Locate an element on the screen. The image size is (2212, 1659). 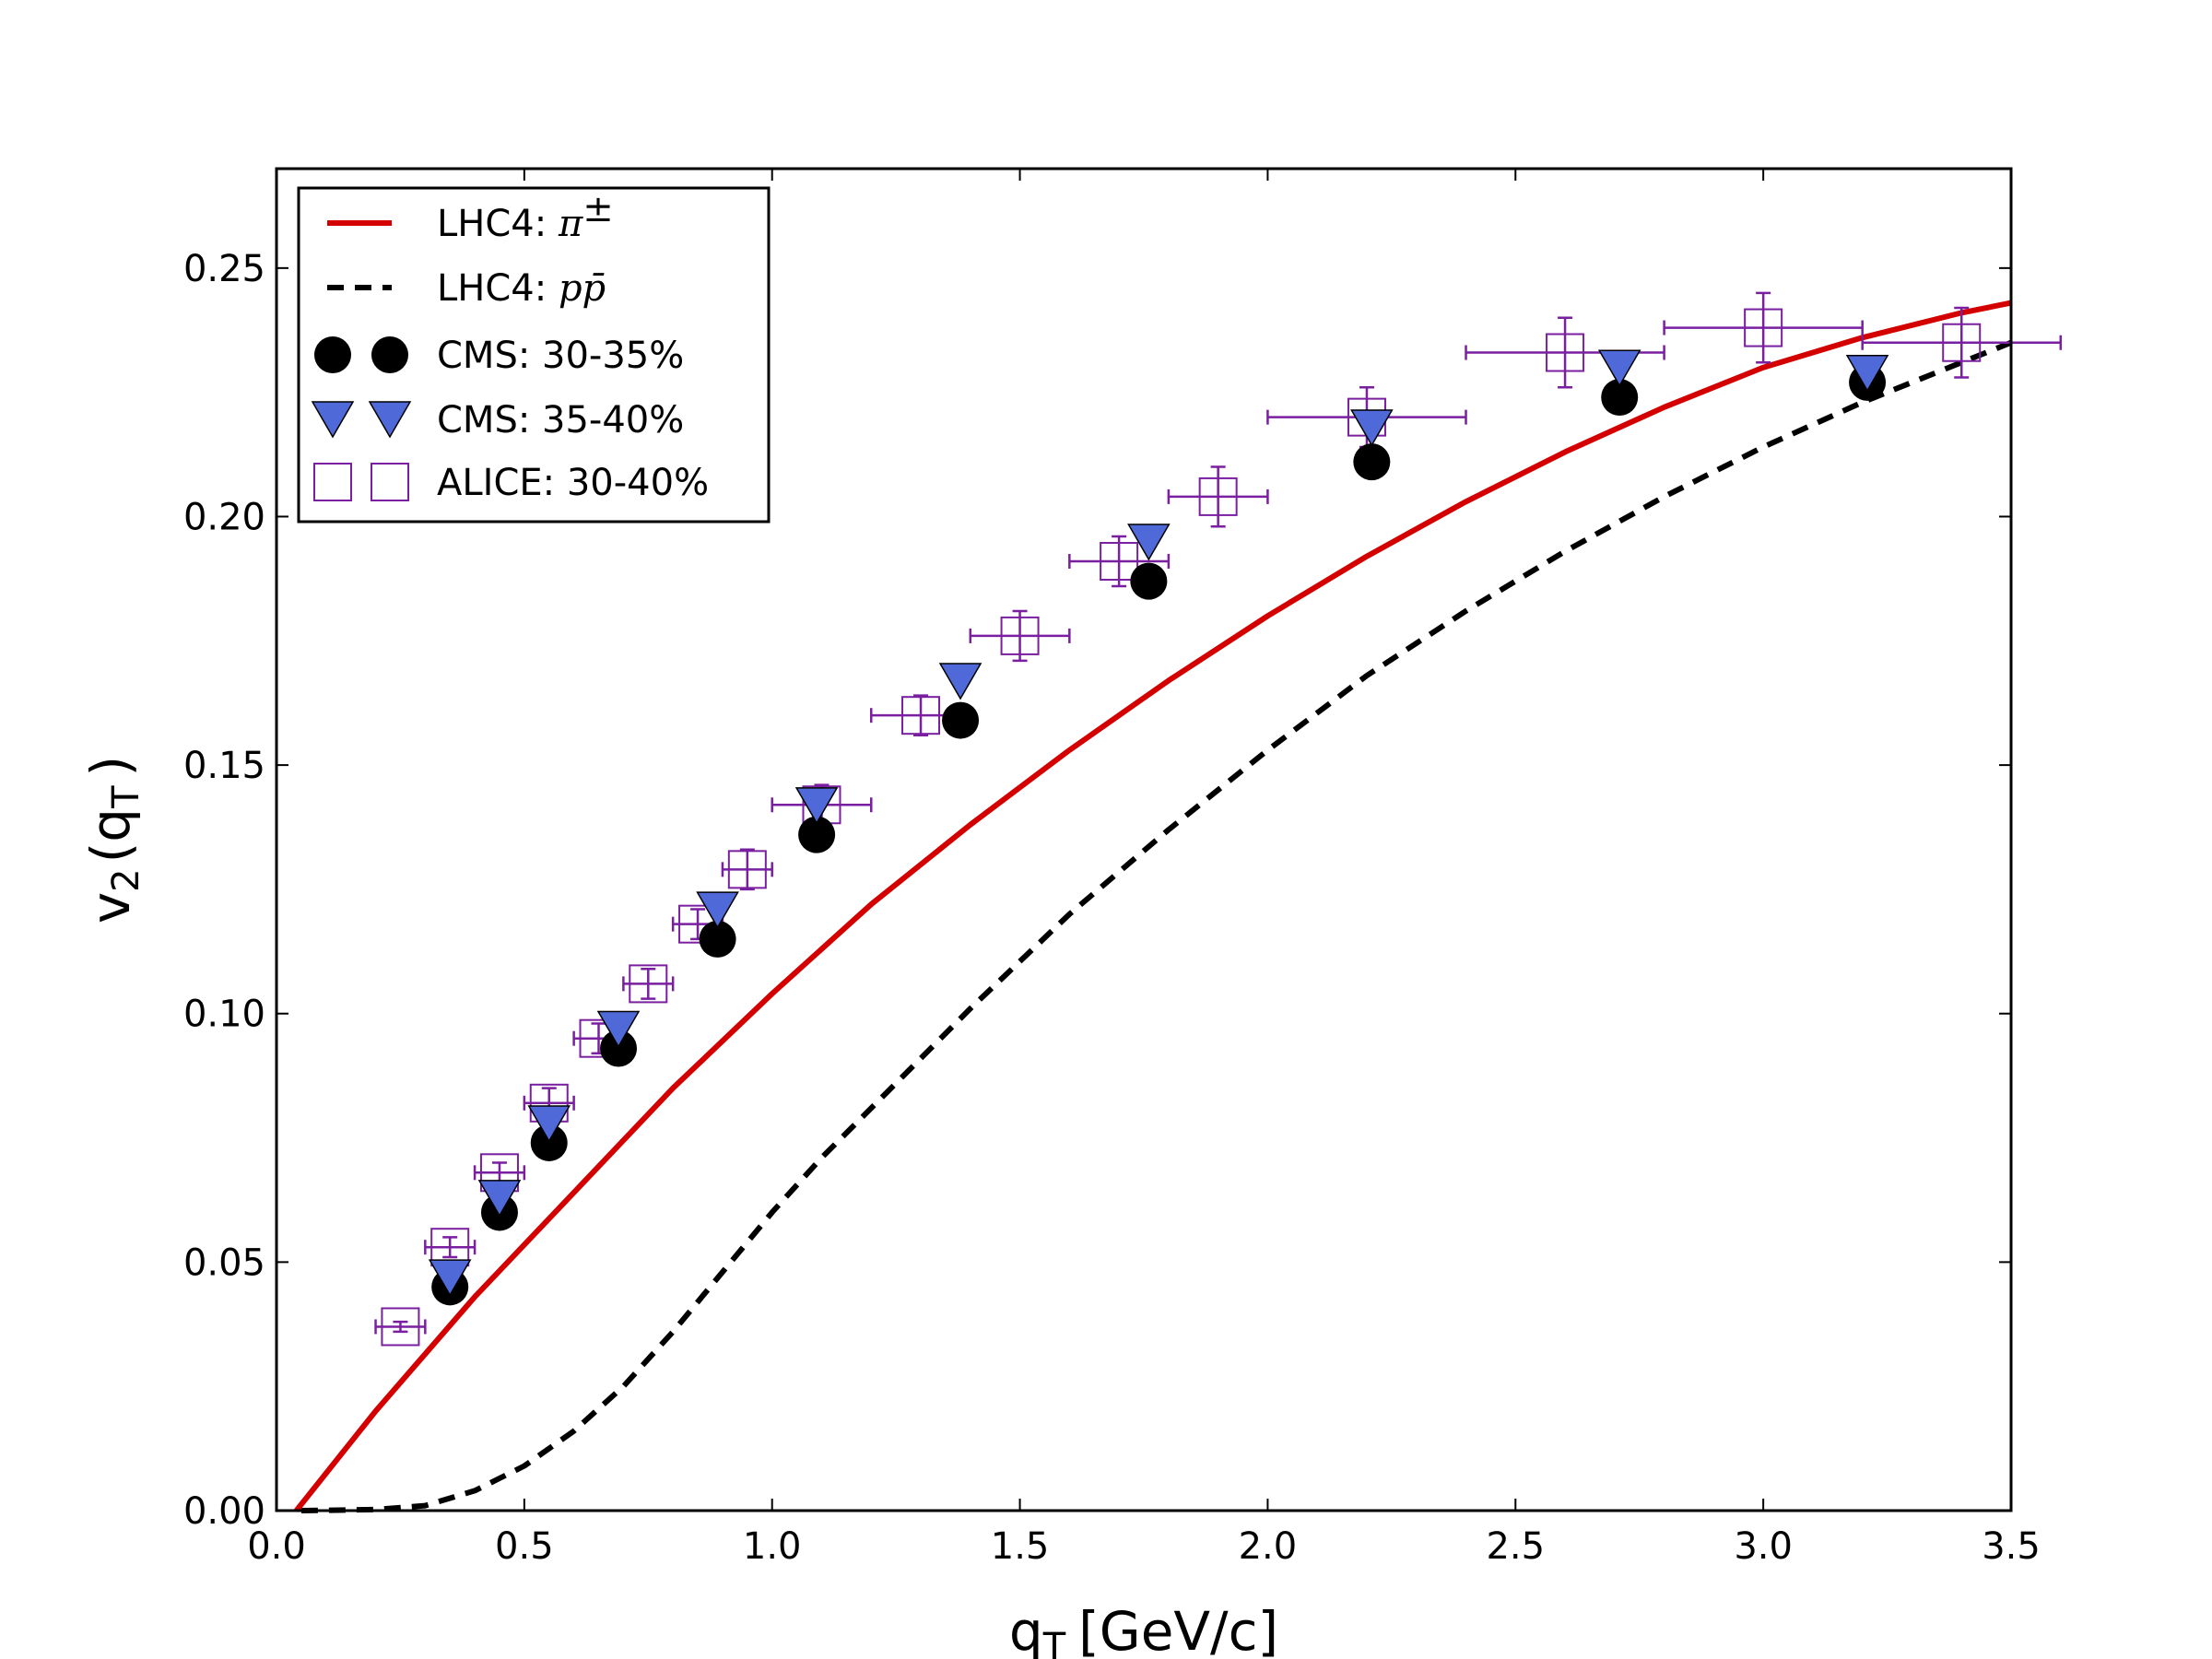
y-tick-label: 0.15 is located at coordinates (224, 766).